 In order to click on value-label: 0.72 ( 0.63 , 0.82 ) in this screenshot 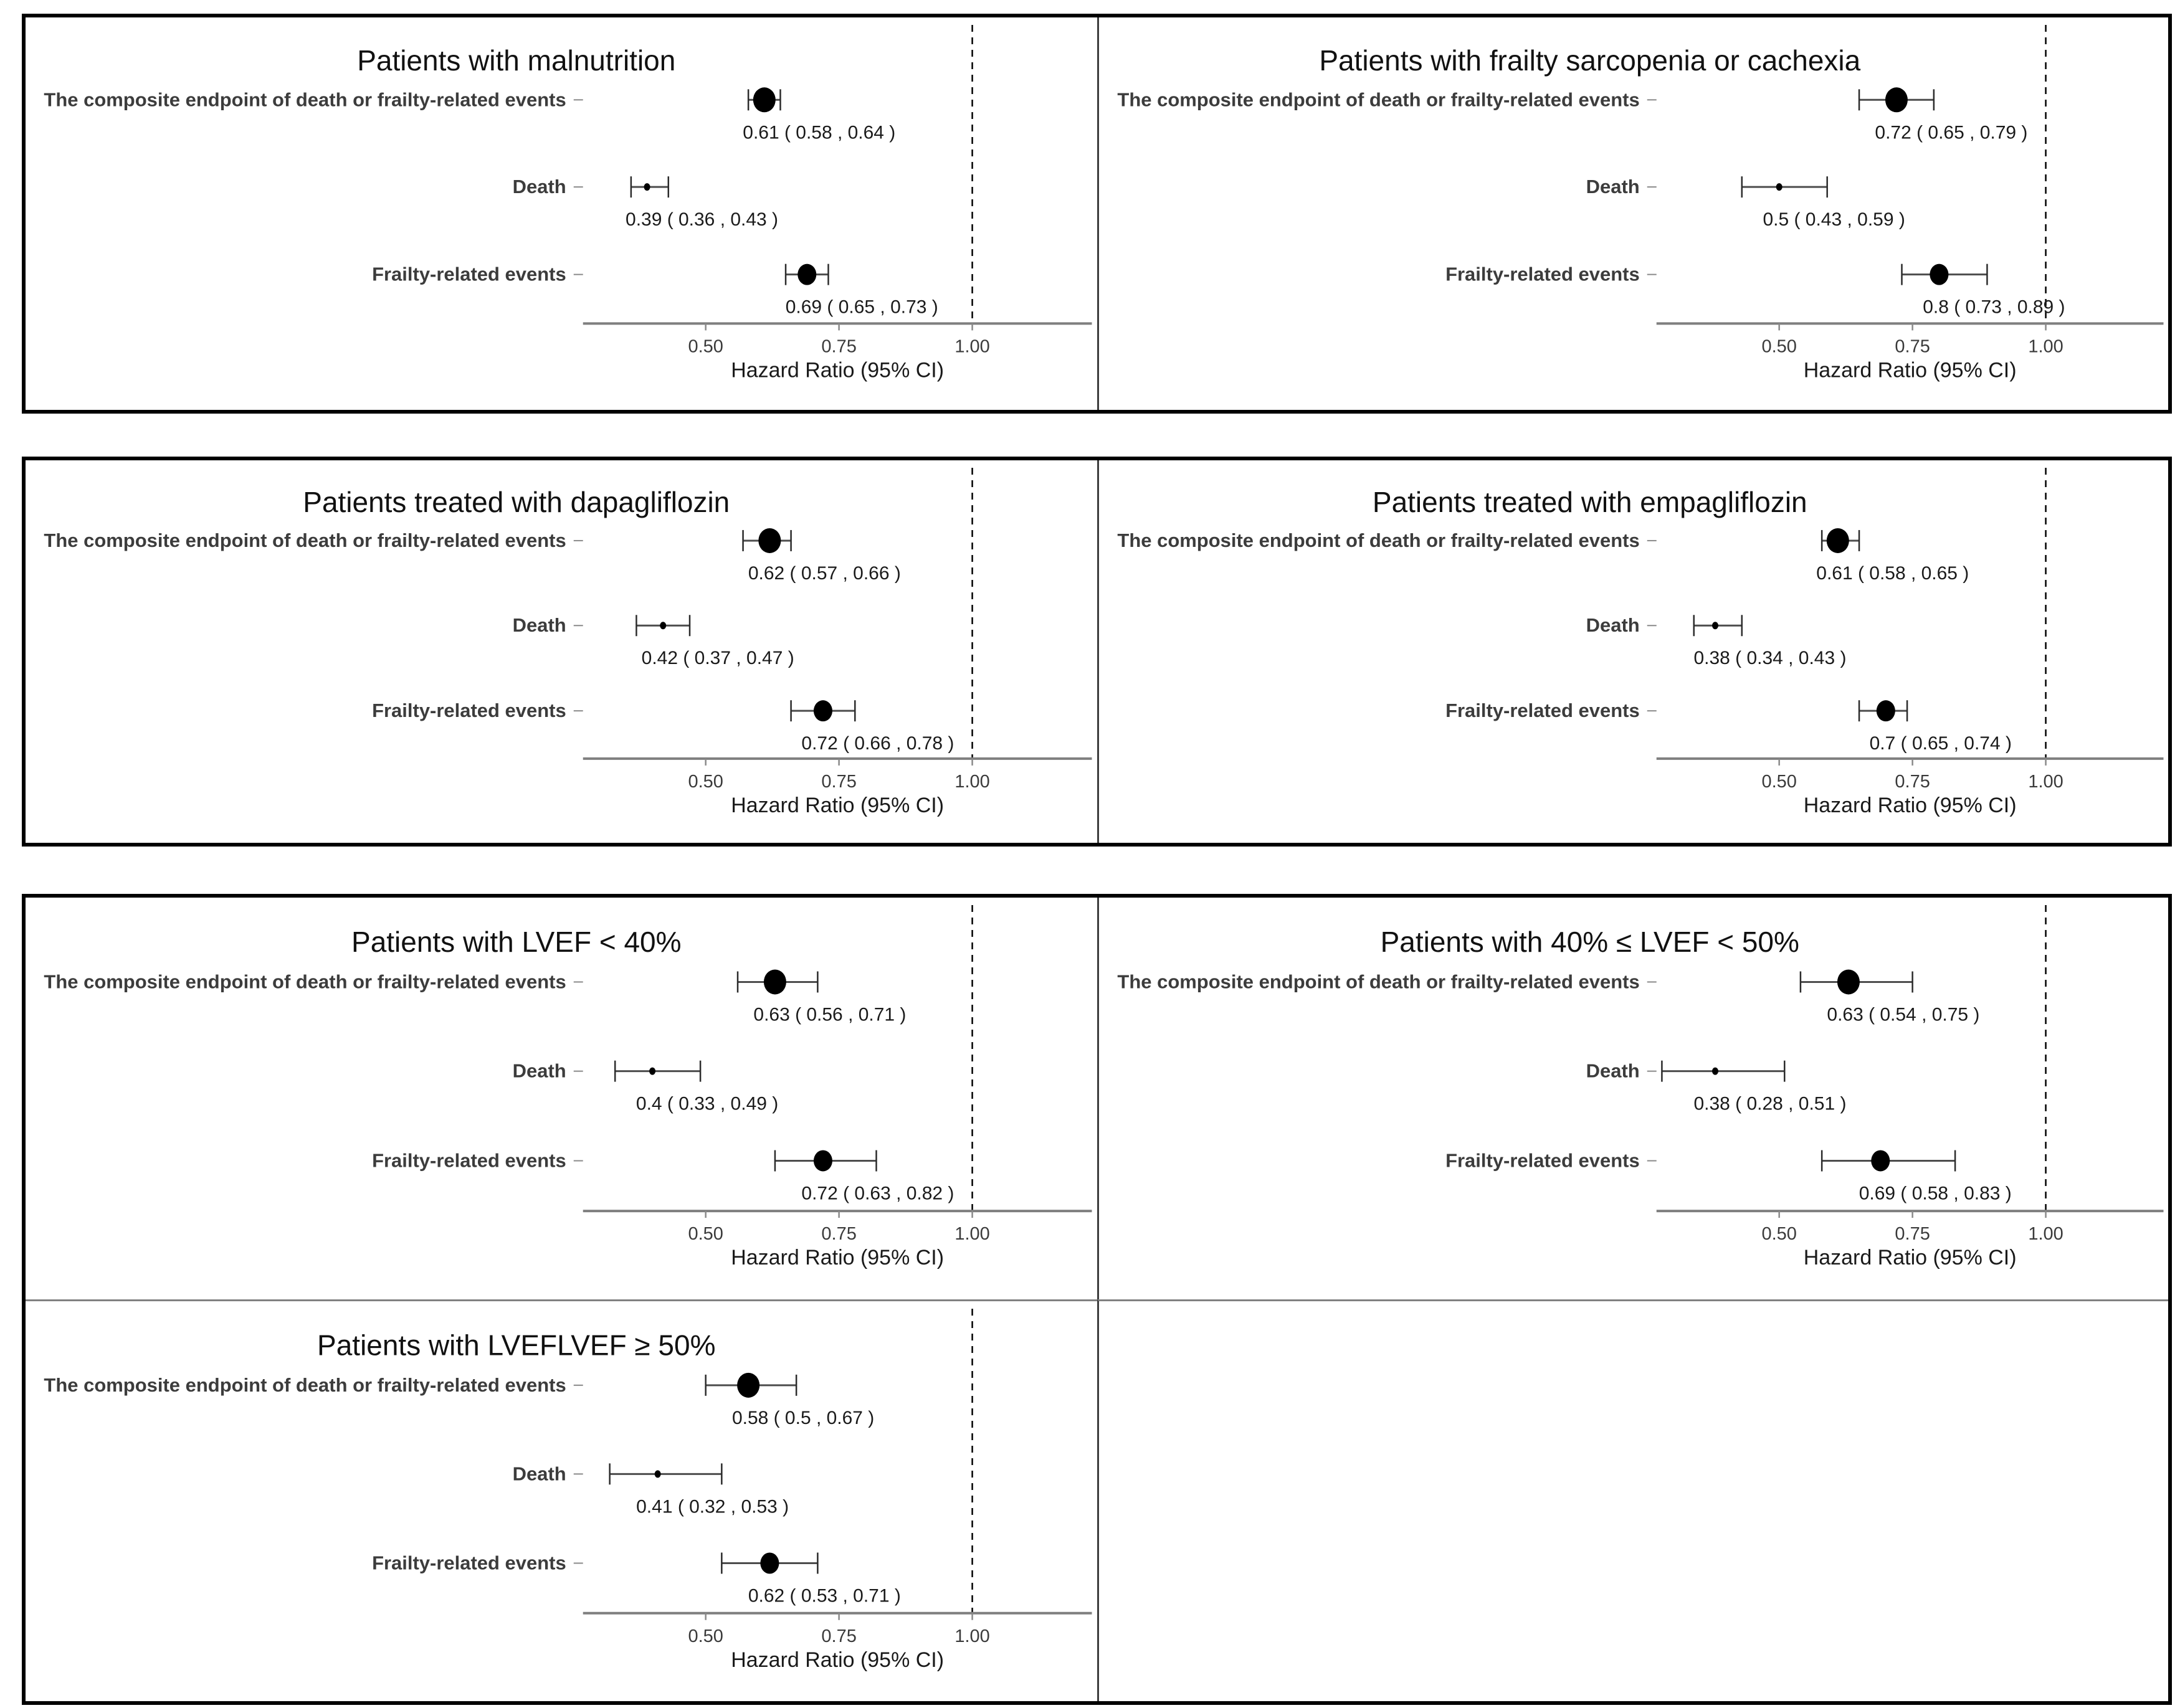, I will do `click(877, 1193)`.